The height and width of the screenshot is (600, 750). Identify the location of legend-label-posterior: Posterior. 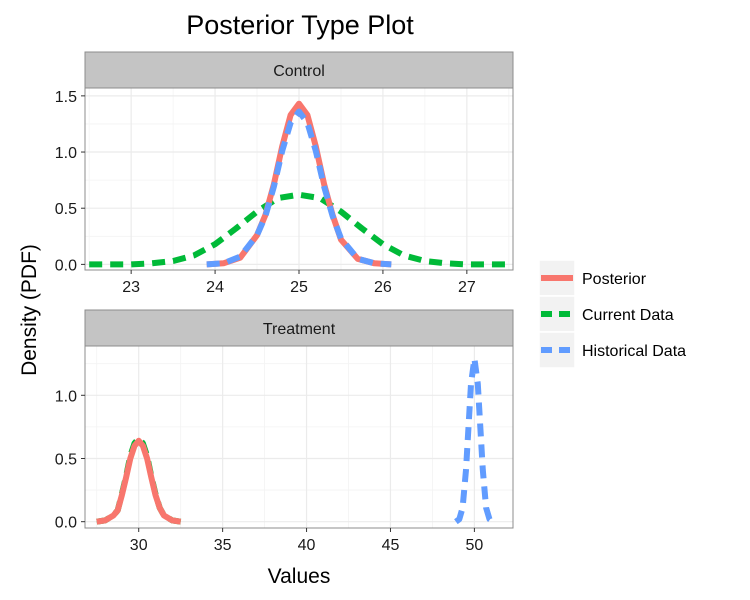
(614, 279).